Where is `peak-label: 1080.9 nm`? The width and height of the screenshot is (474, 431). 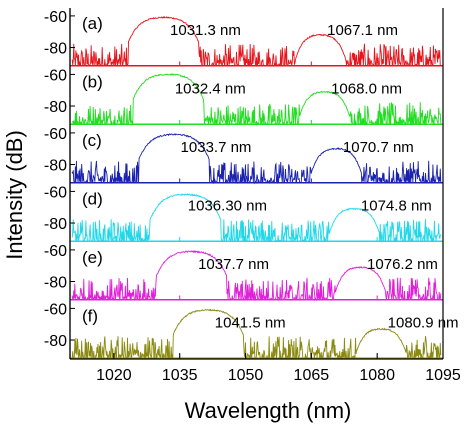
peak-label: 1080.9 nm is located at coordinates (423, 323).